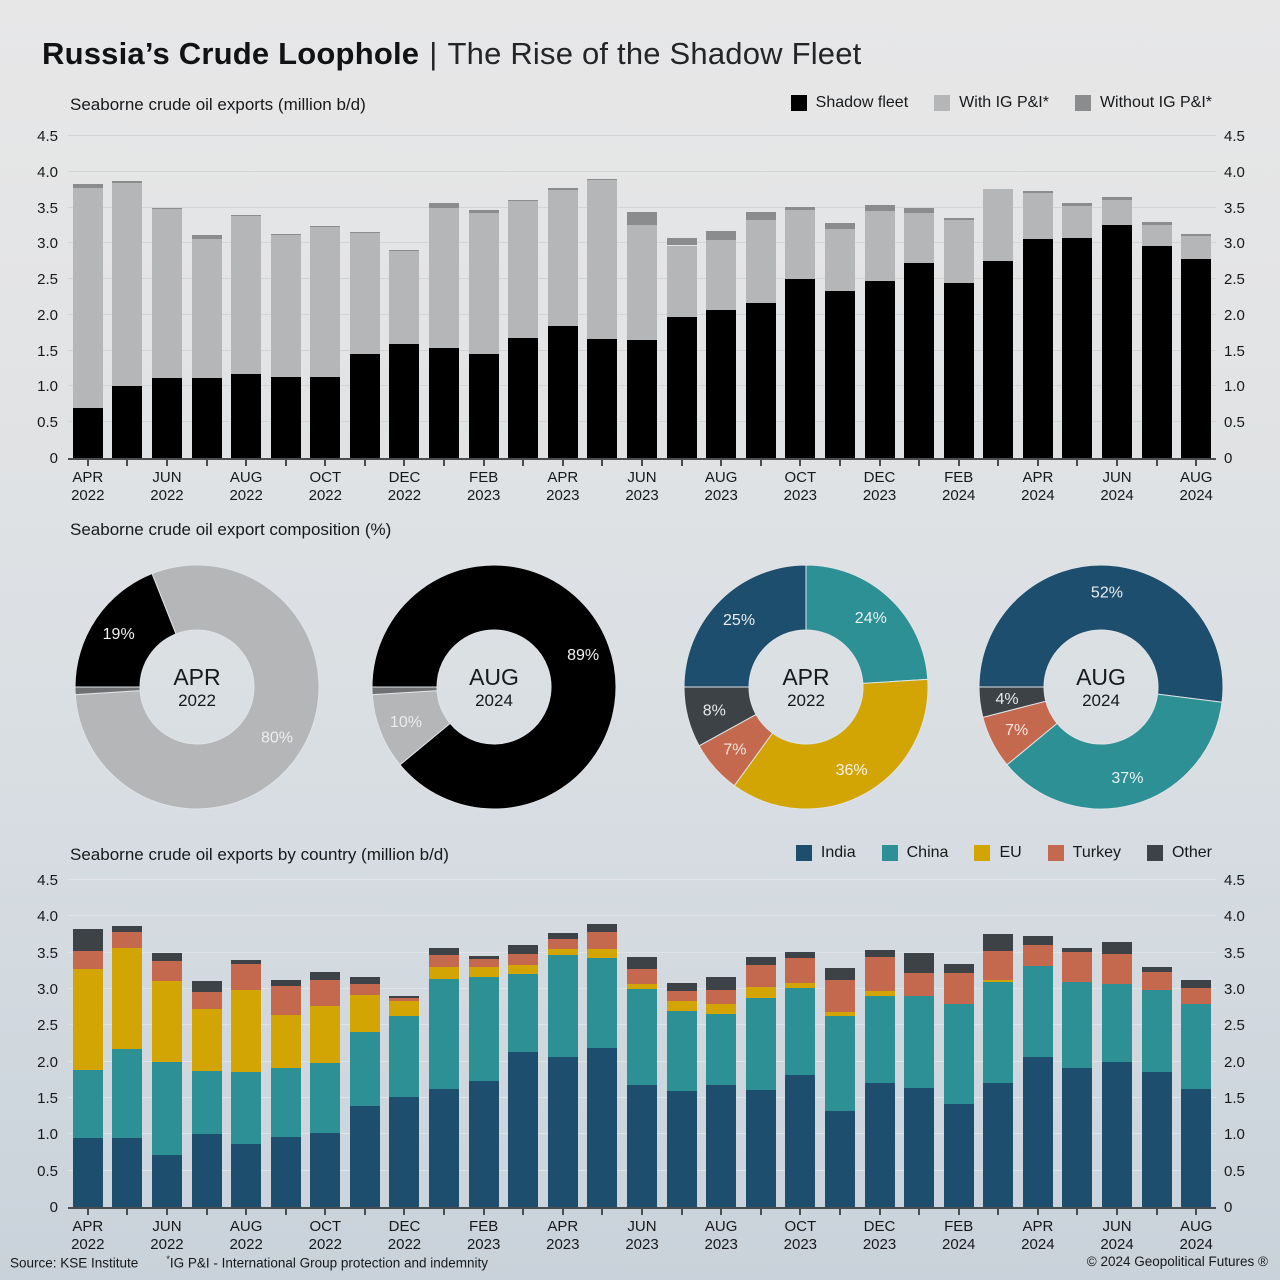 The image size is (1280, 1280). What do you see at coordinates (563, 486) in the screenshot?
I see `x-axis-label: APR 2023` at bounding box center [563, 486].